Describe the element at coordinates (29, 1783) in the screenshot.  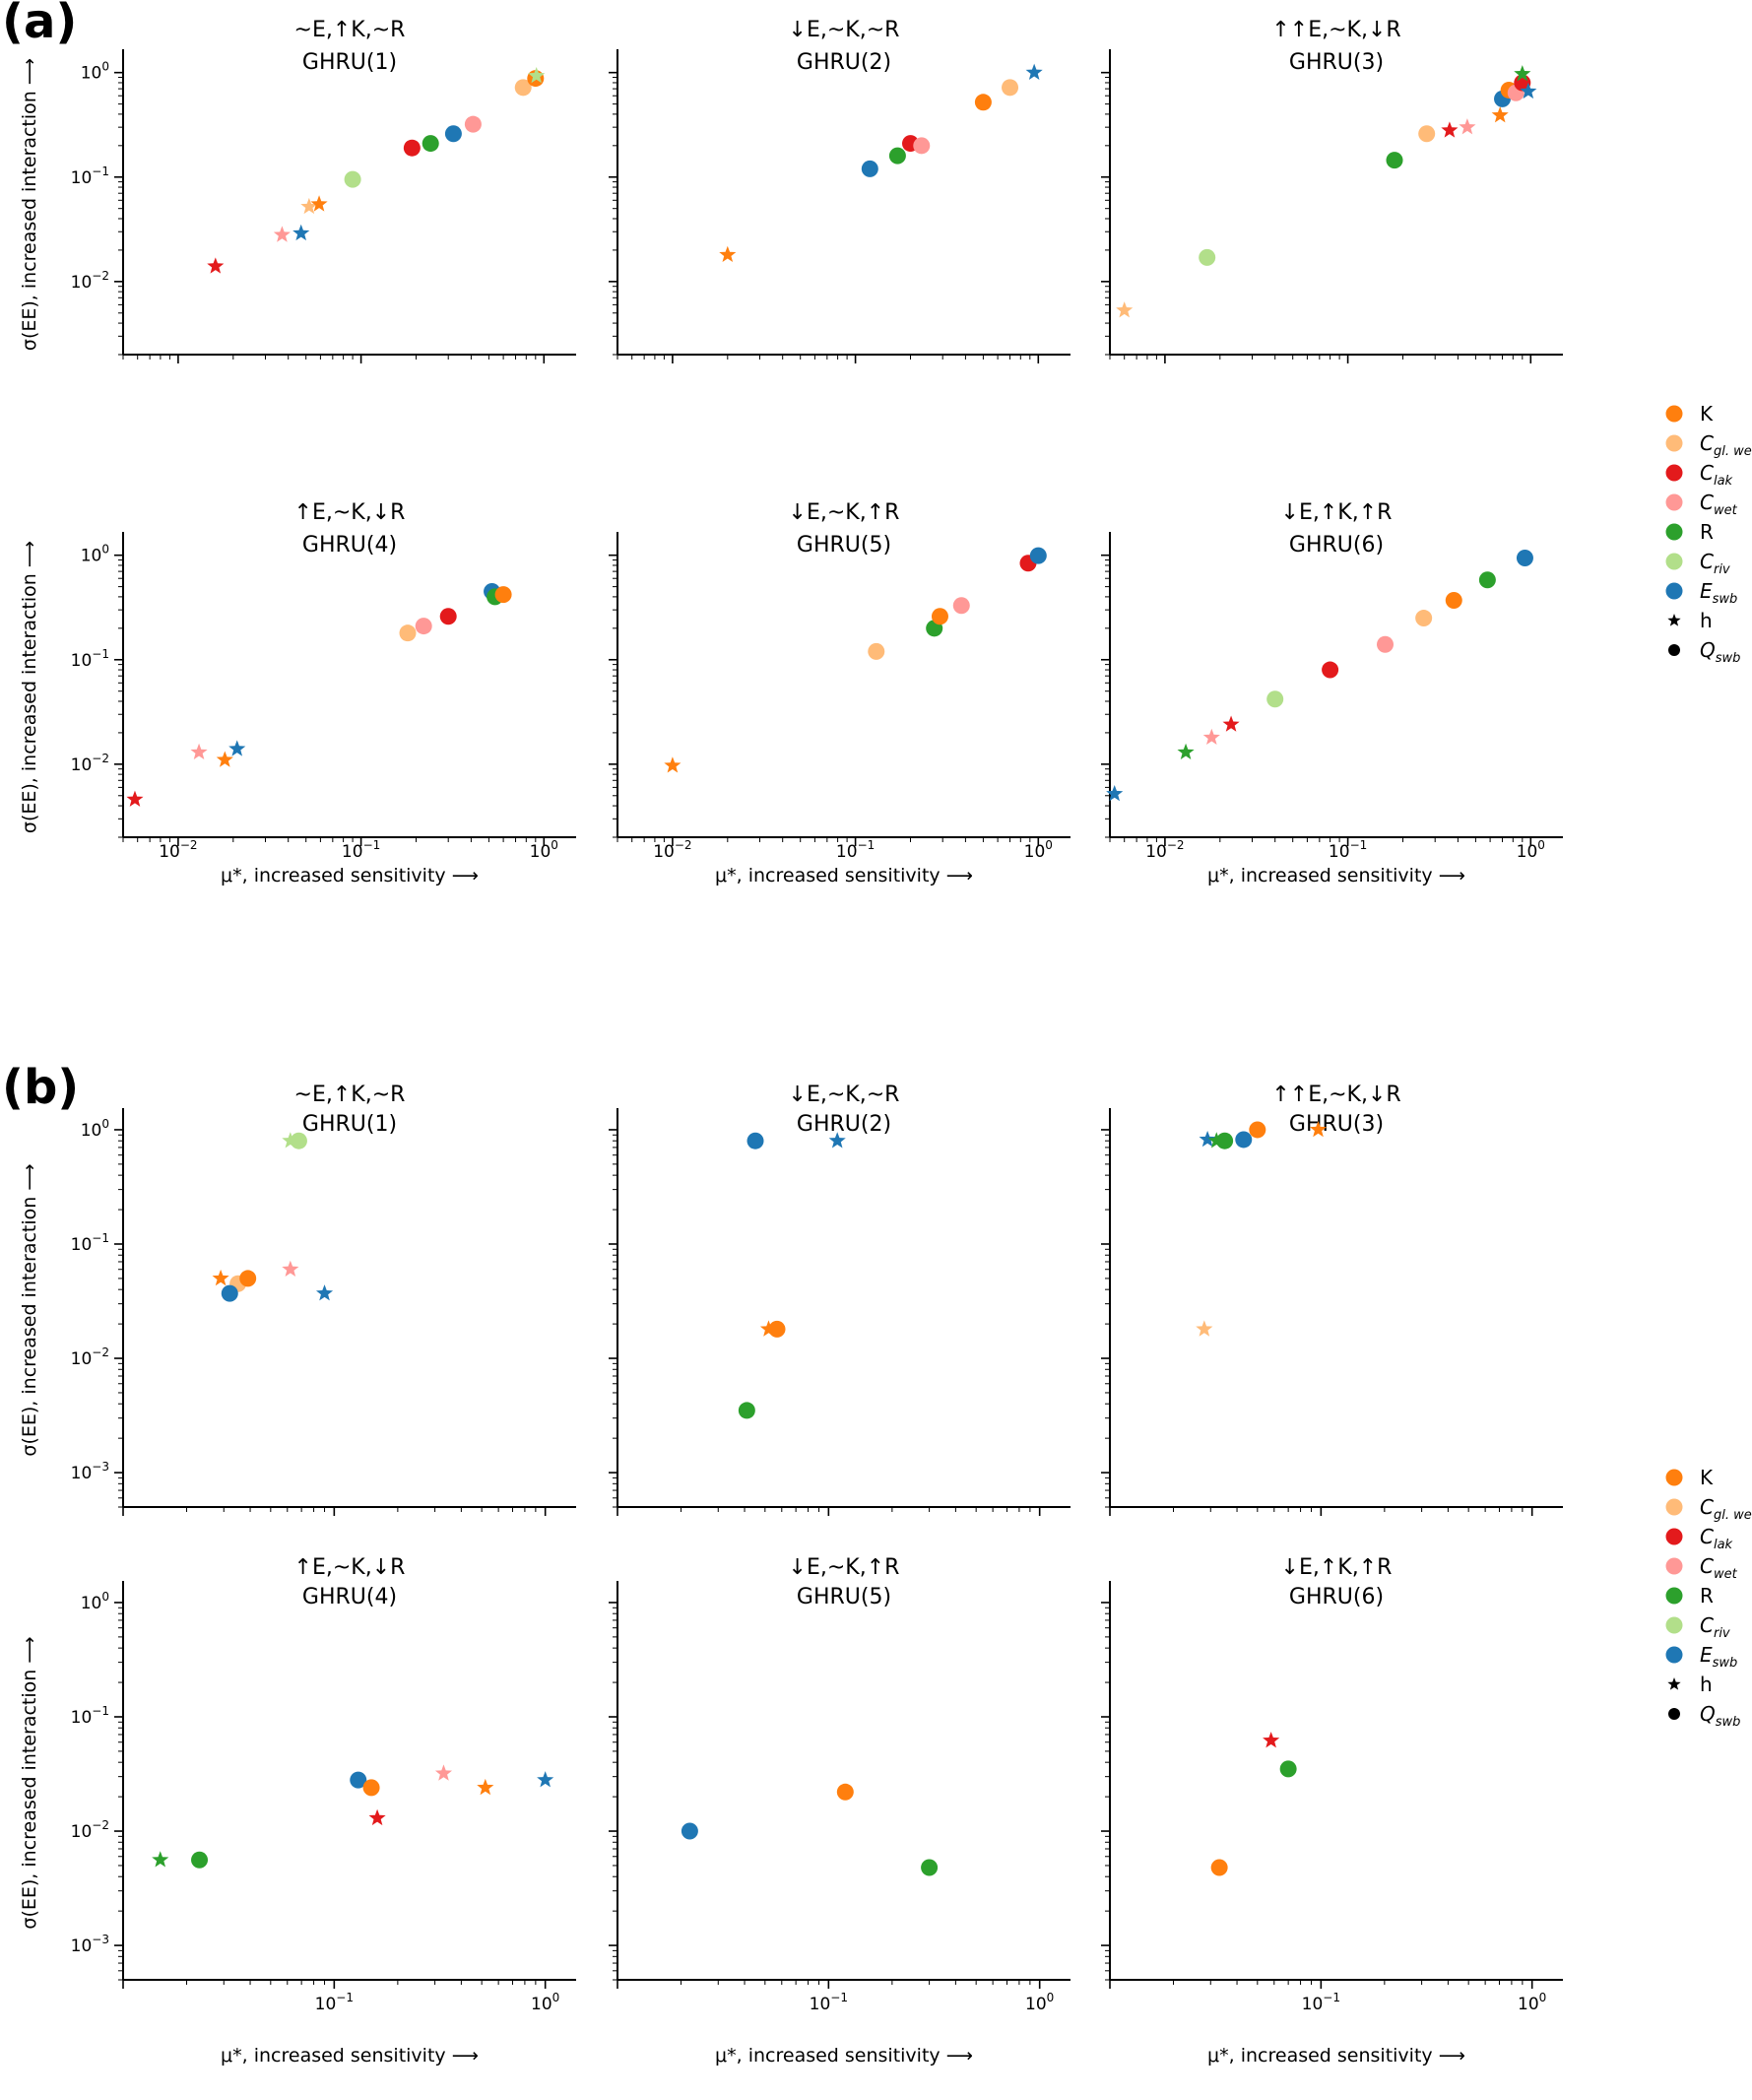
I see `y-axis-label: σ(EE), increased interaction ⟶` at that location.